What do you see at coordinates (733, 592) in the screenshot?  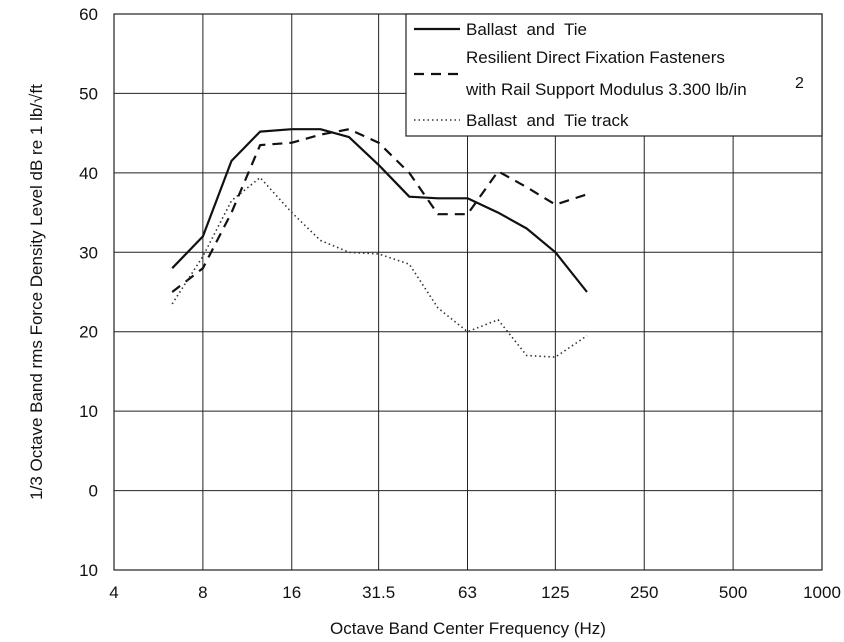 I see `x-tick-label: 500` at bounding box center [733, 592].